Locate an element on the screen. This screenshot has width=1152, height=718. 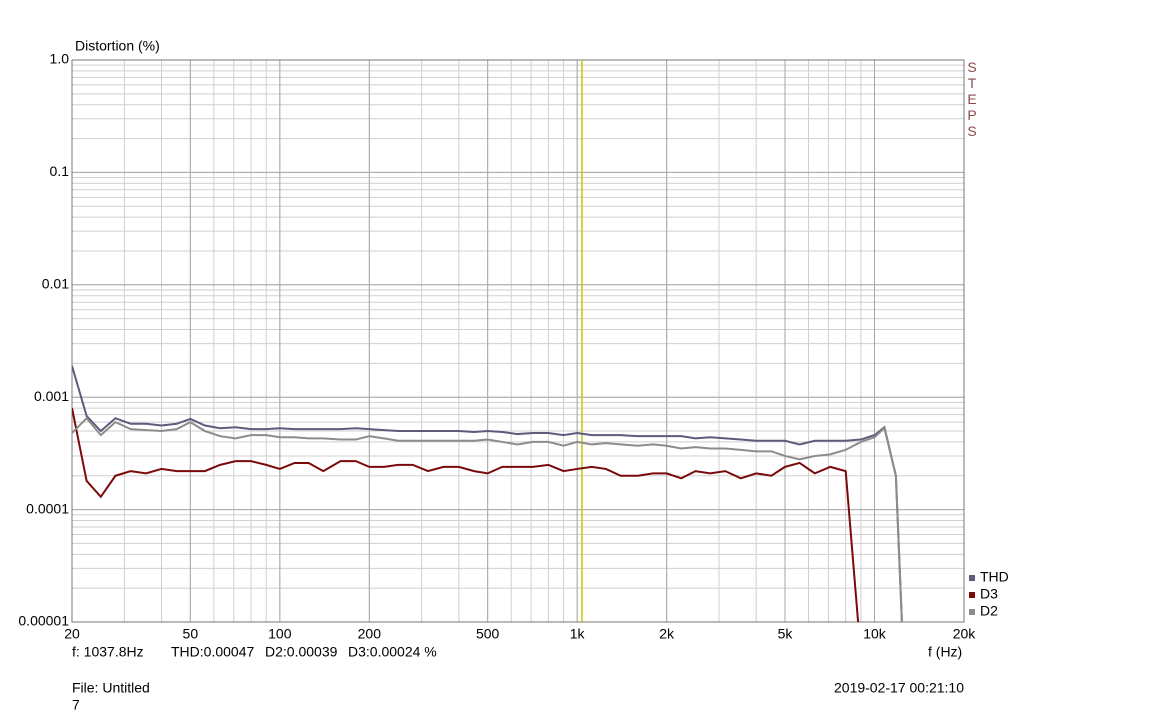
y-tick-label: 0.01 is located at coordinates (55, 284).